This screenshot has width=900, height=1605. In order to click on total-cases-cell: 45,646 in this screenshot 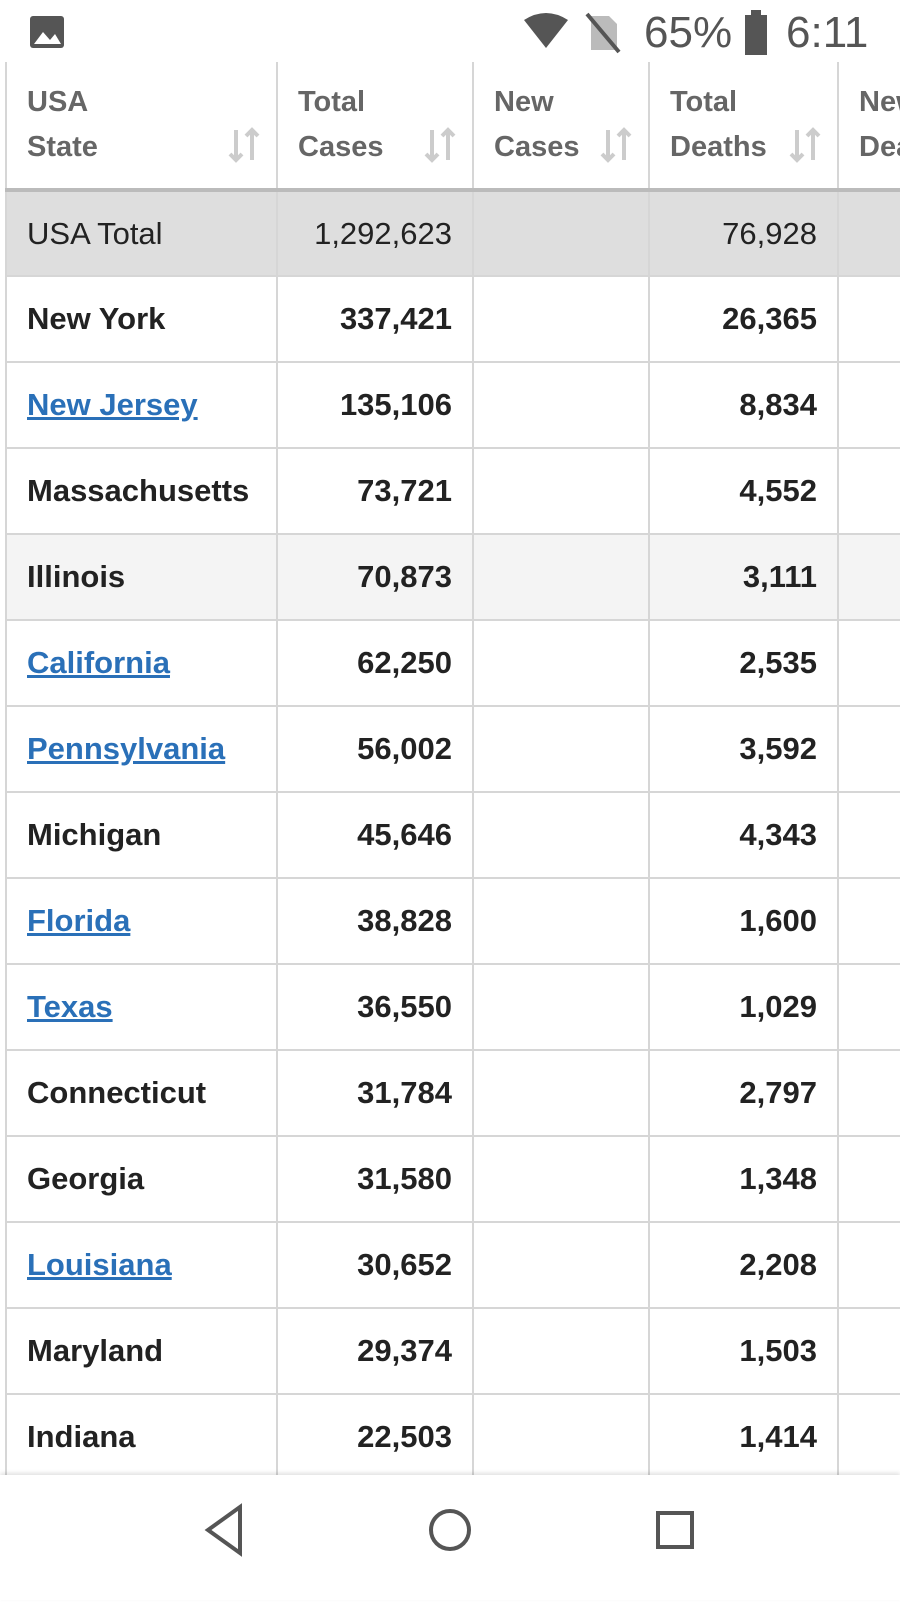, I will do `click(375, 835)`.